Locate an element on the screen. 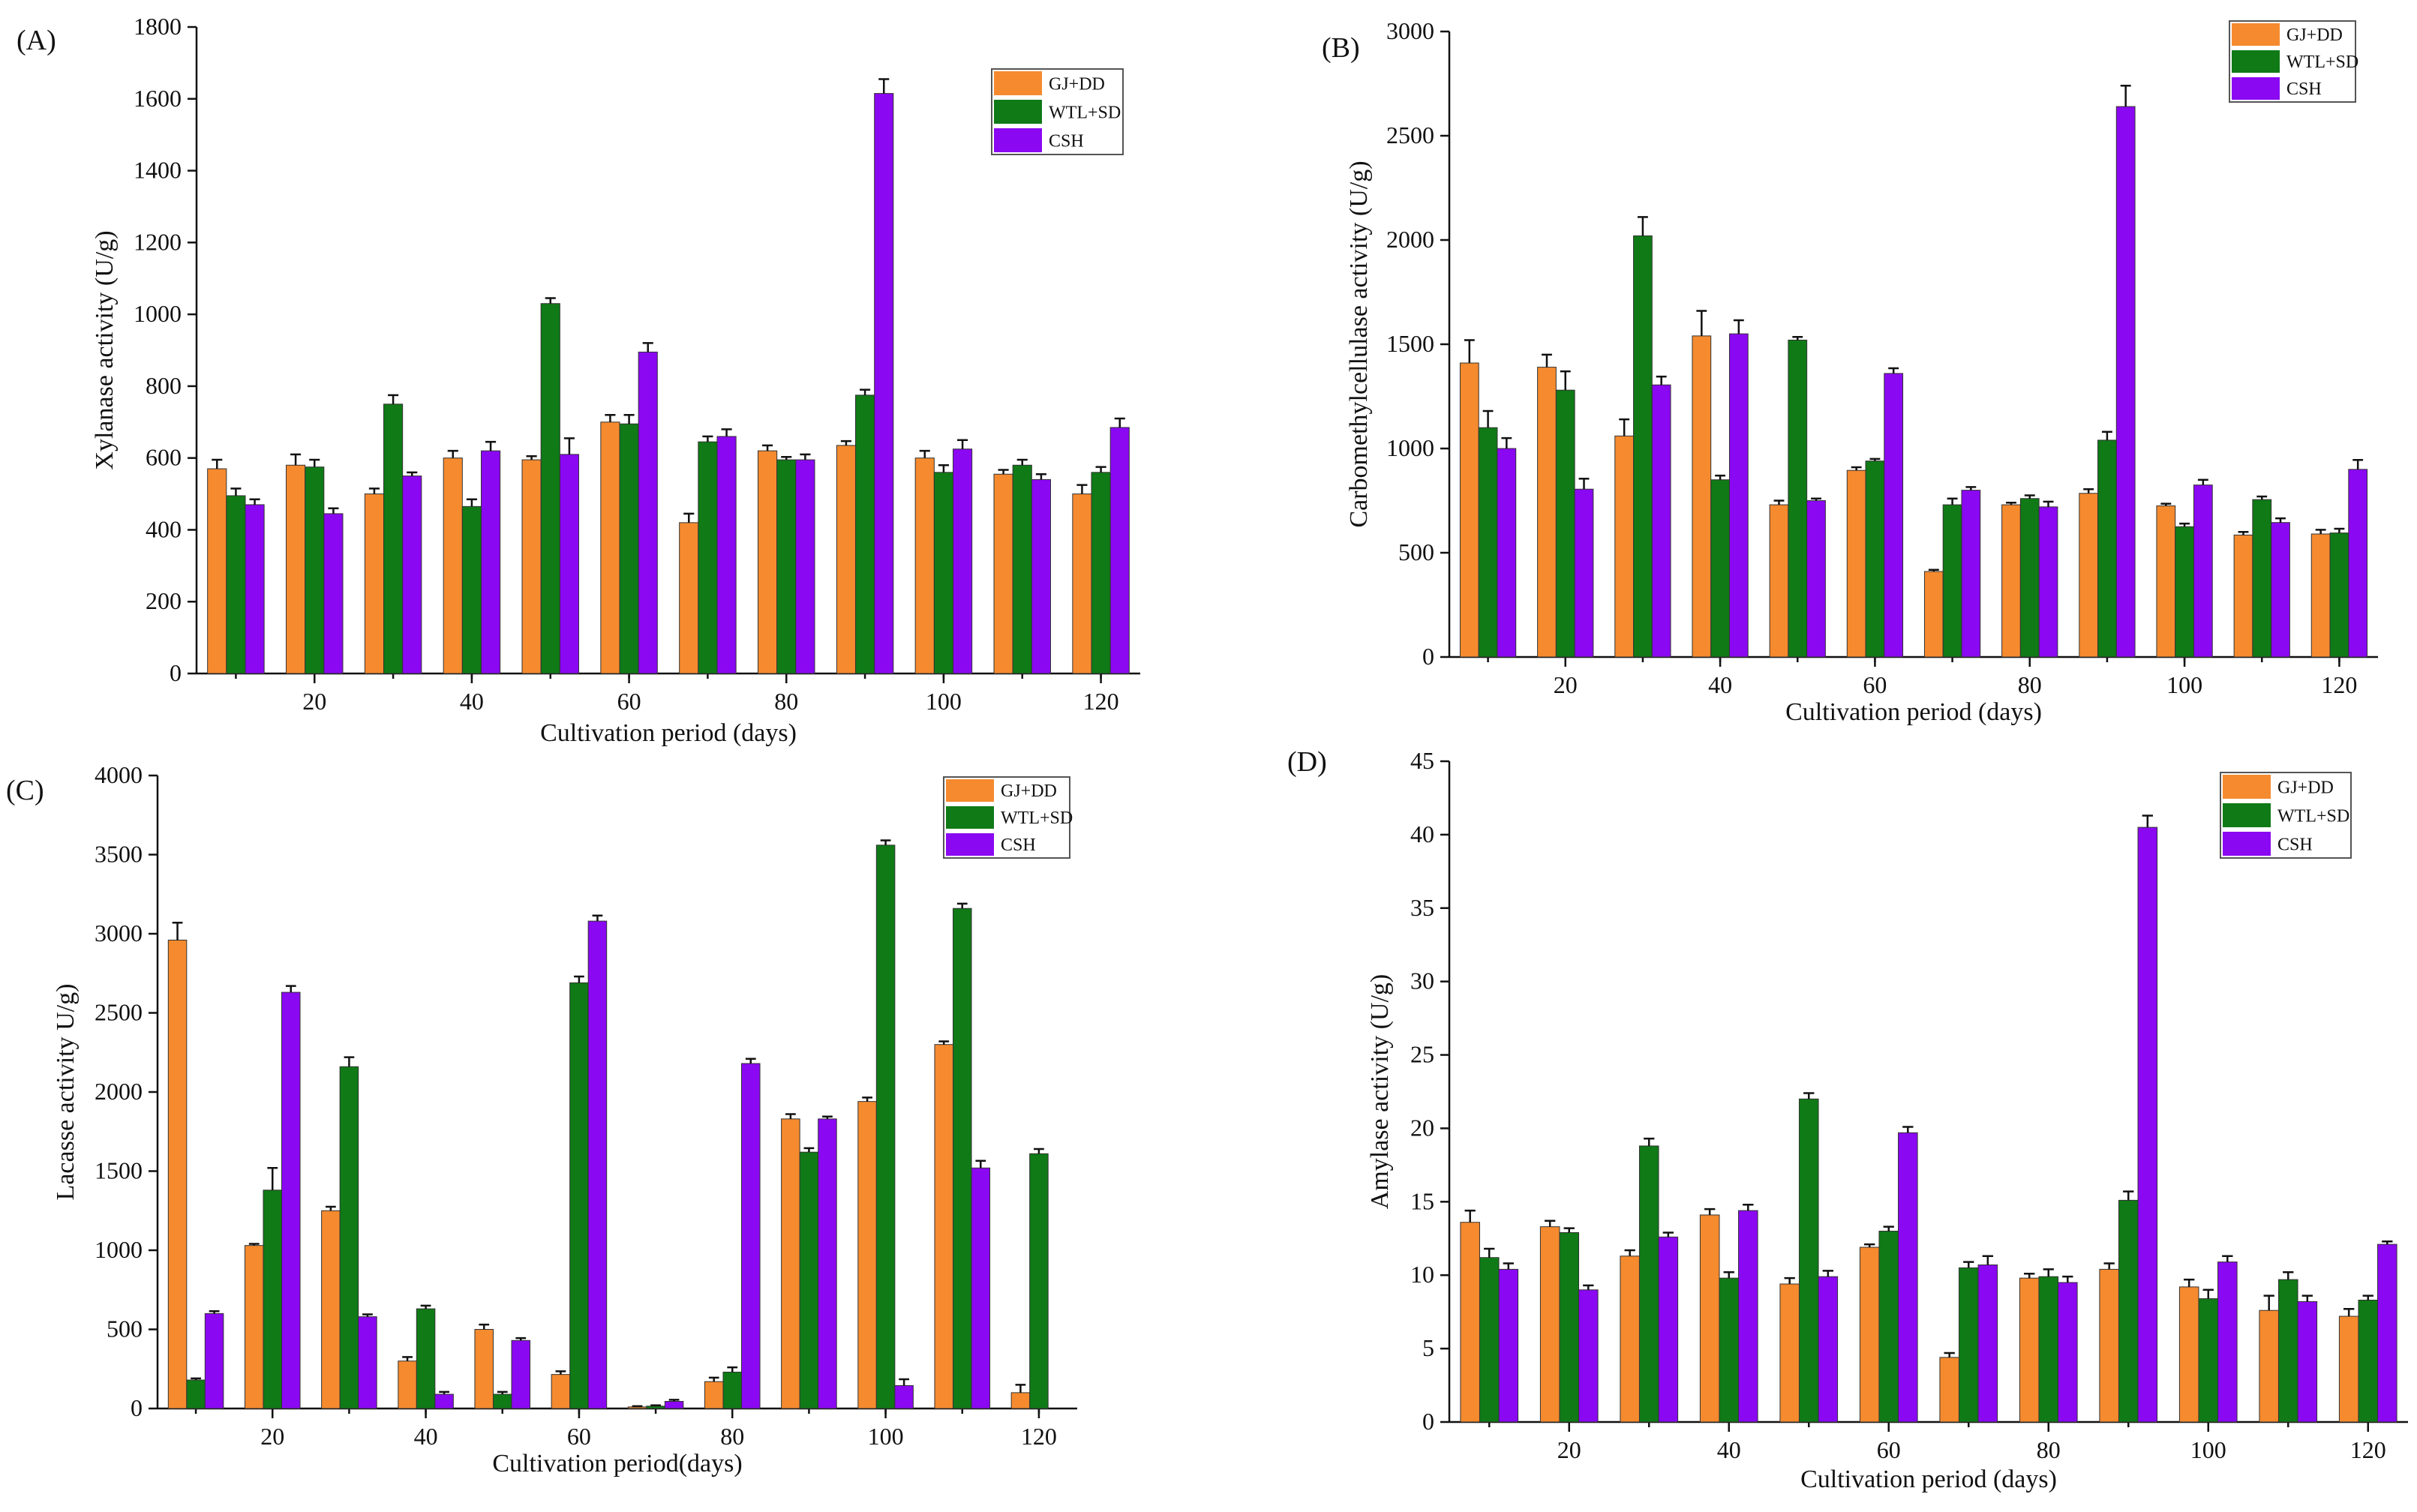  y-tick-label: 3500 is located at coordinates (119, 854).